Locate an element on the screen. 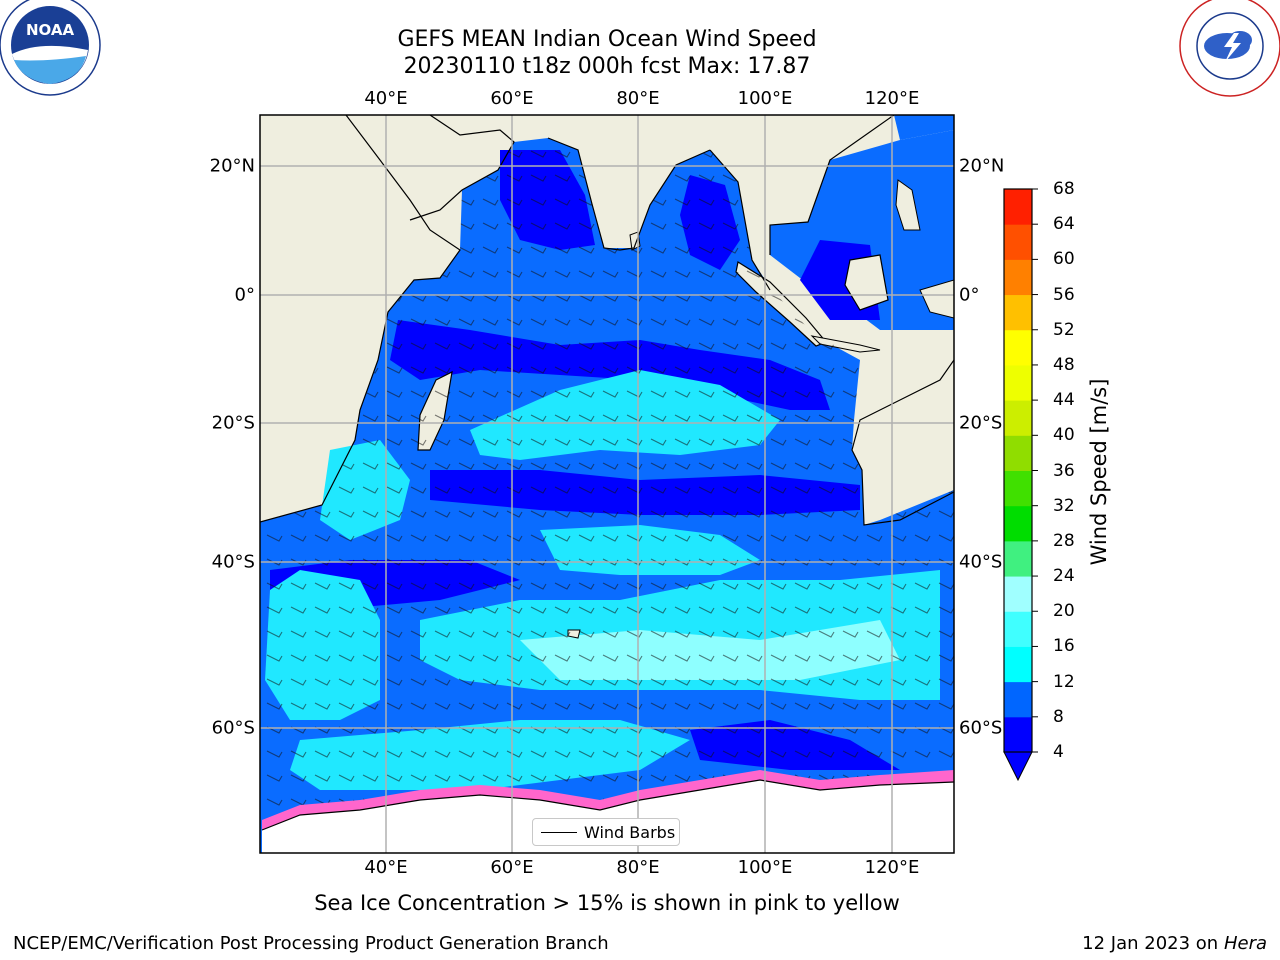  colorbar-tick-label: 8 is located at coordinates (1058, 716).